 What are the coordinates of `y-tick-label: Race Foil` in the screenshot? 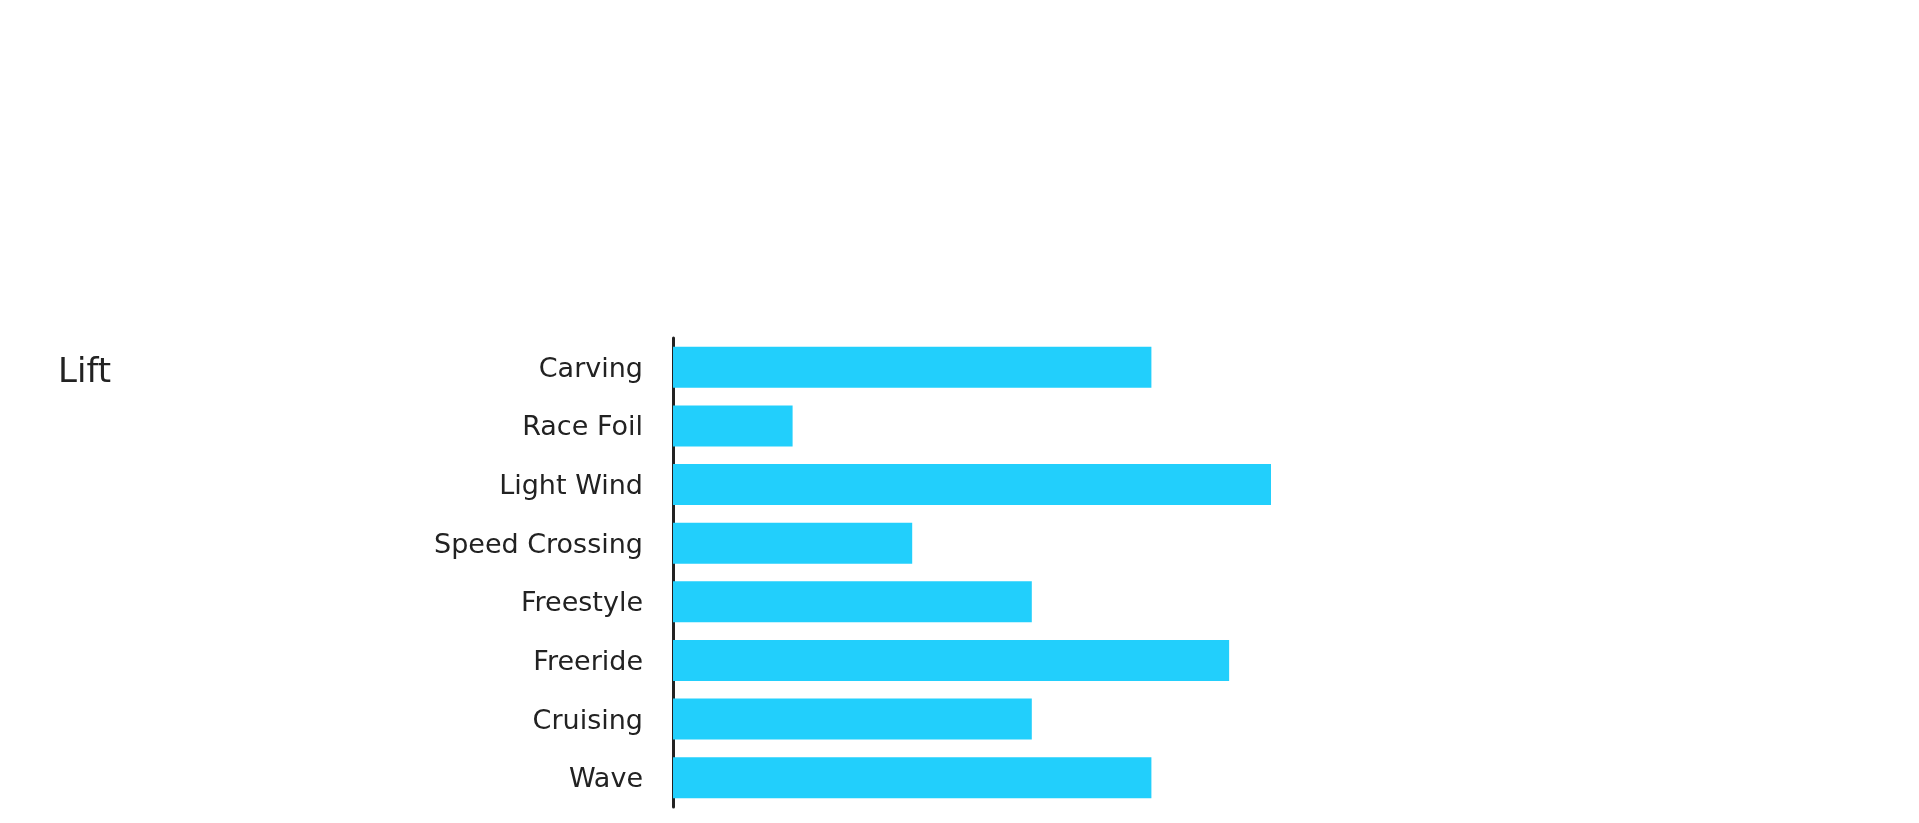 It's located at (582, 426).